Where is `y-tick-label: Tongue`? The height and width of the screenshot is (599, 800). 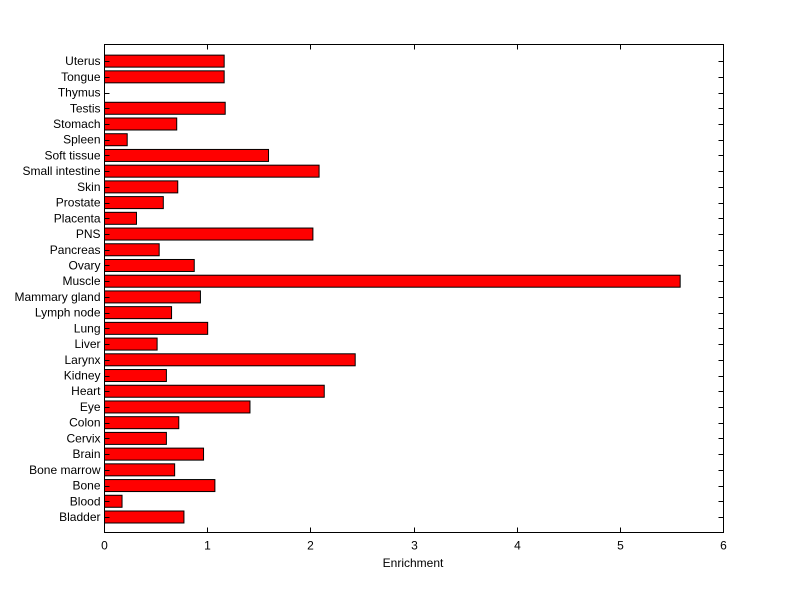
y-tick-label: Tongue is located at coordinates (81, 77).